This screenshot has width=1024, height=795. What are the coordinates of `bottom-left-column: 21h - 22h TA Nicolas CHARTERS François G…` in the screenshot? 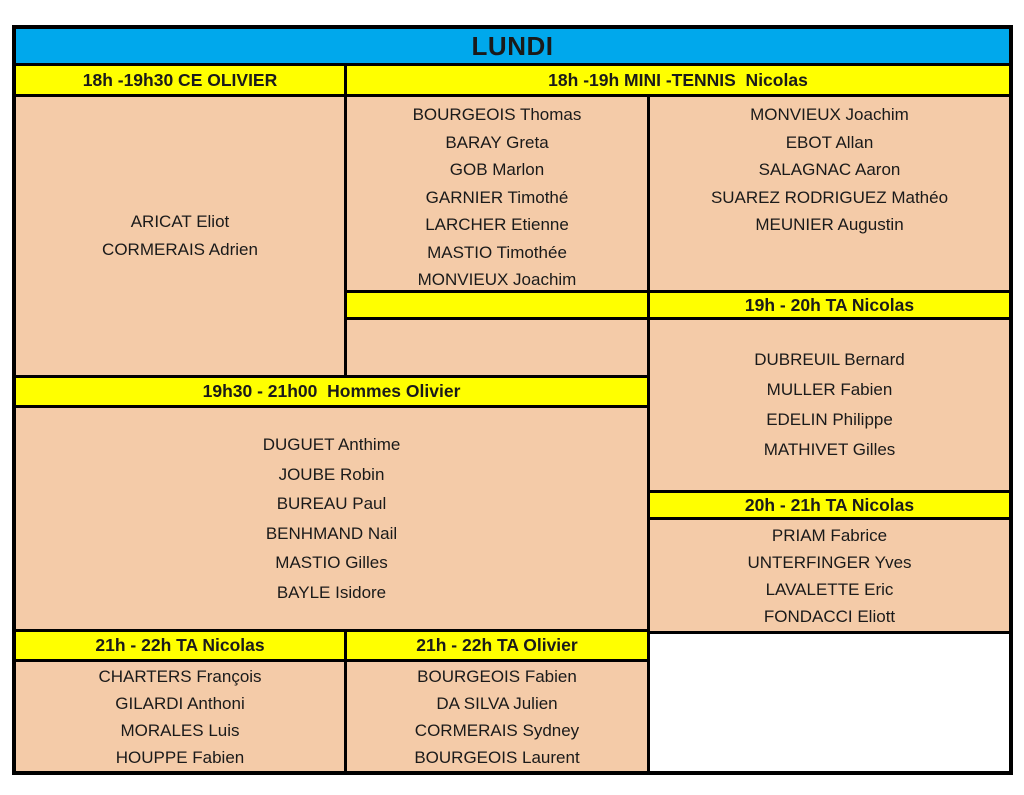 It's located at (180, 701).